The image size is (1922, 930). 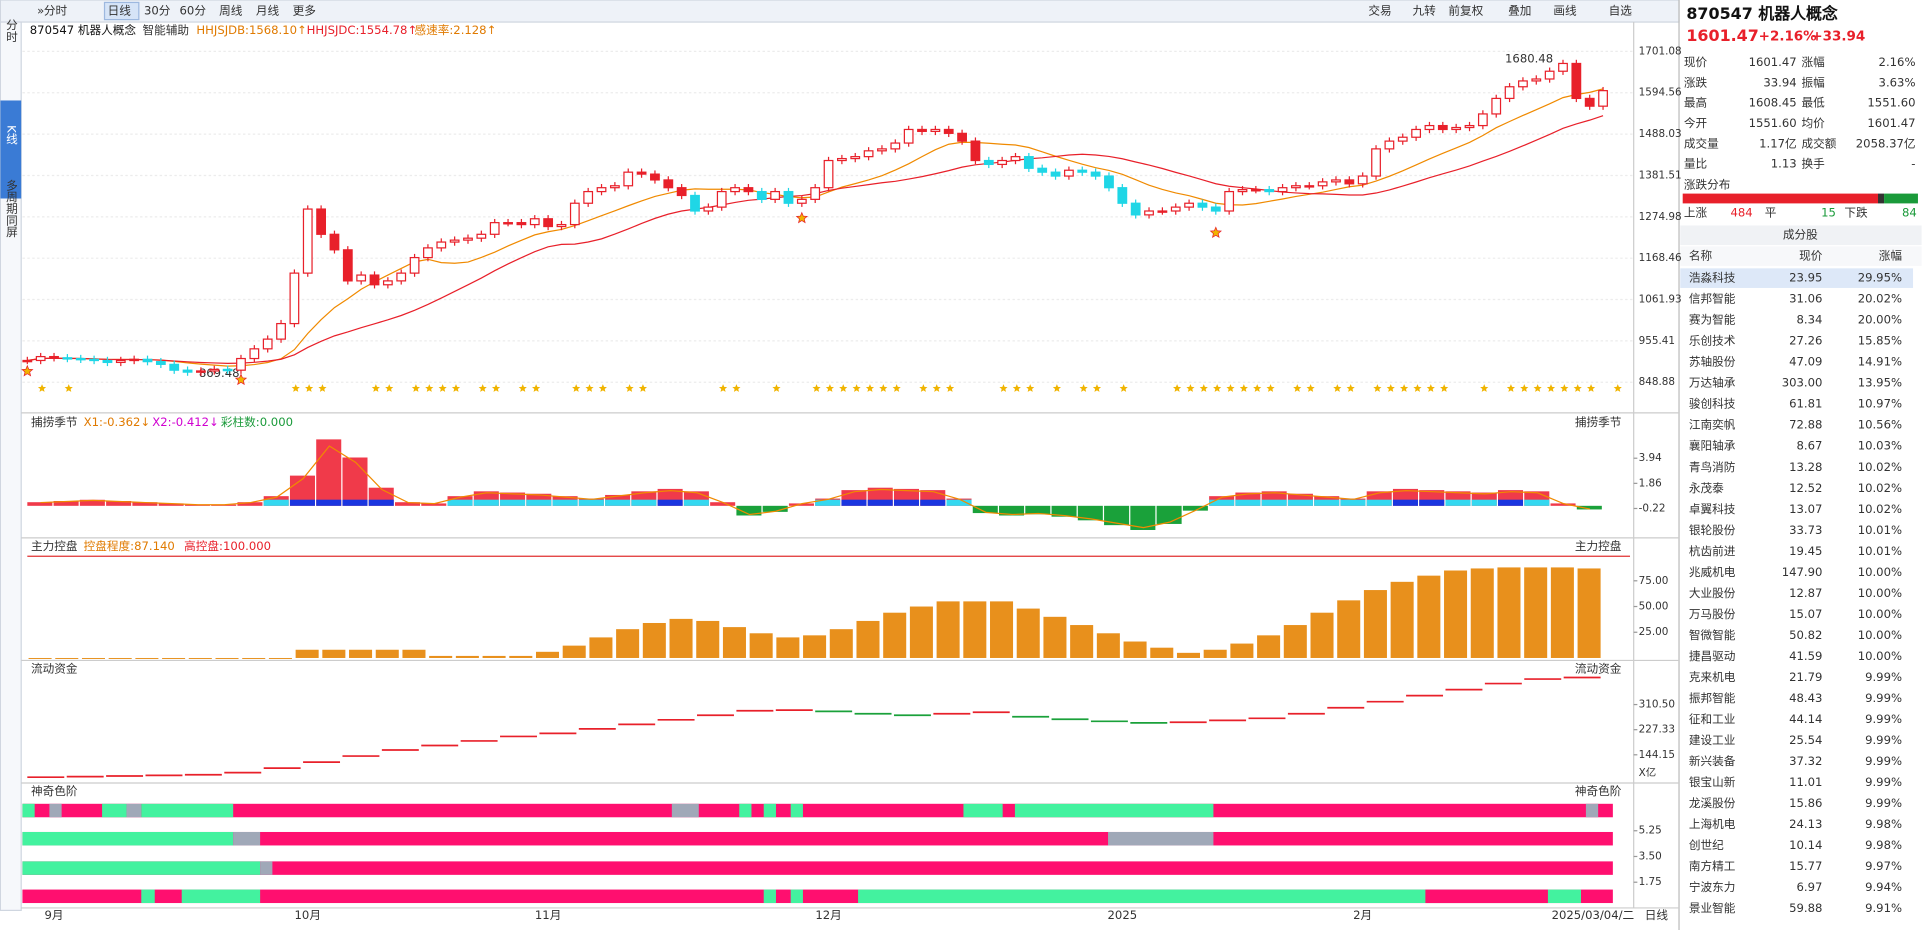 What do you see at coordinates (1741, 213) in the screenshot?
I see `up-count: 484` at bounding box center [1741, 213].